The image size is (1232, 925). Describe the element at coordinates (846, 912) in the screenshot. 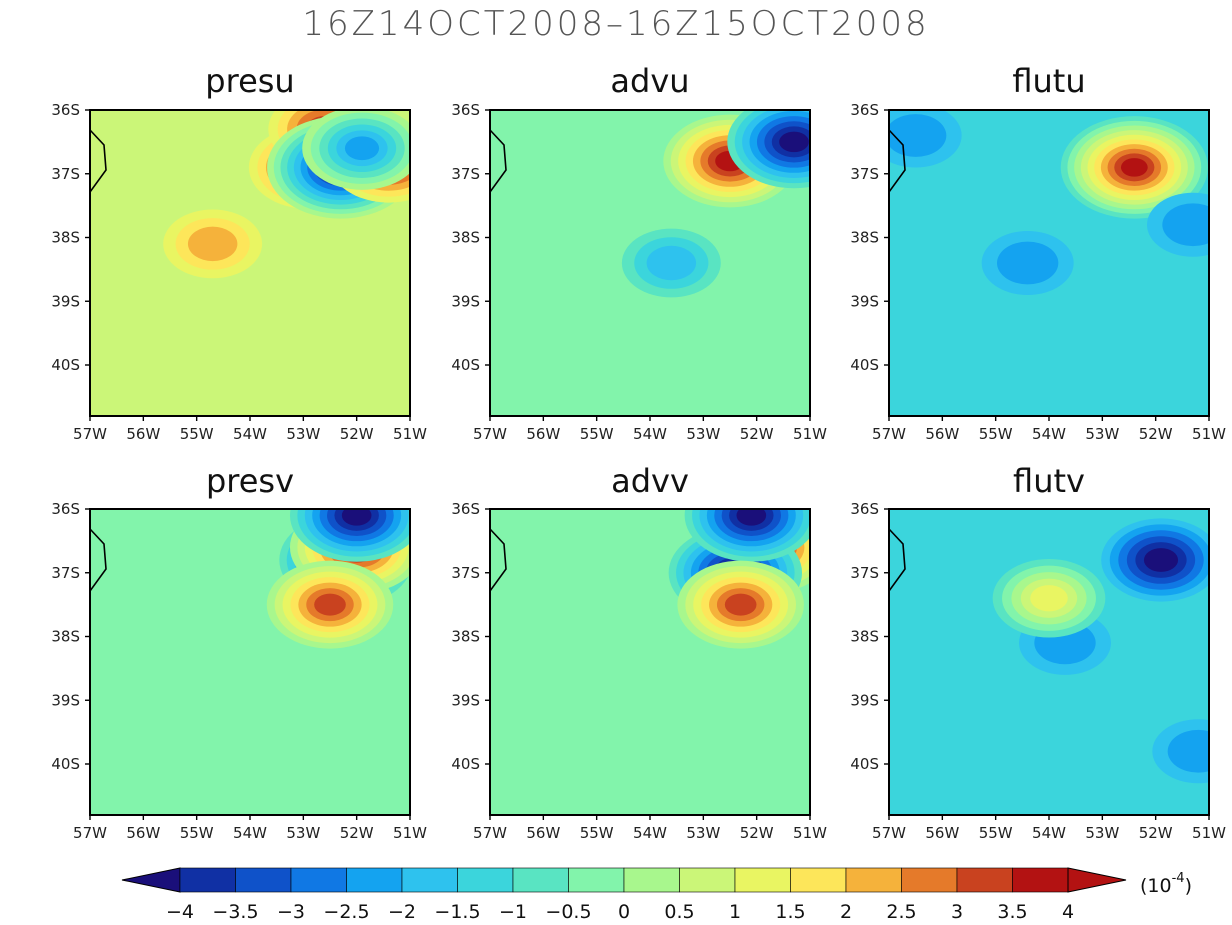

I see `colorbar-tick-label: 2` at that location.